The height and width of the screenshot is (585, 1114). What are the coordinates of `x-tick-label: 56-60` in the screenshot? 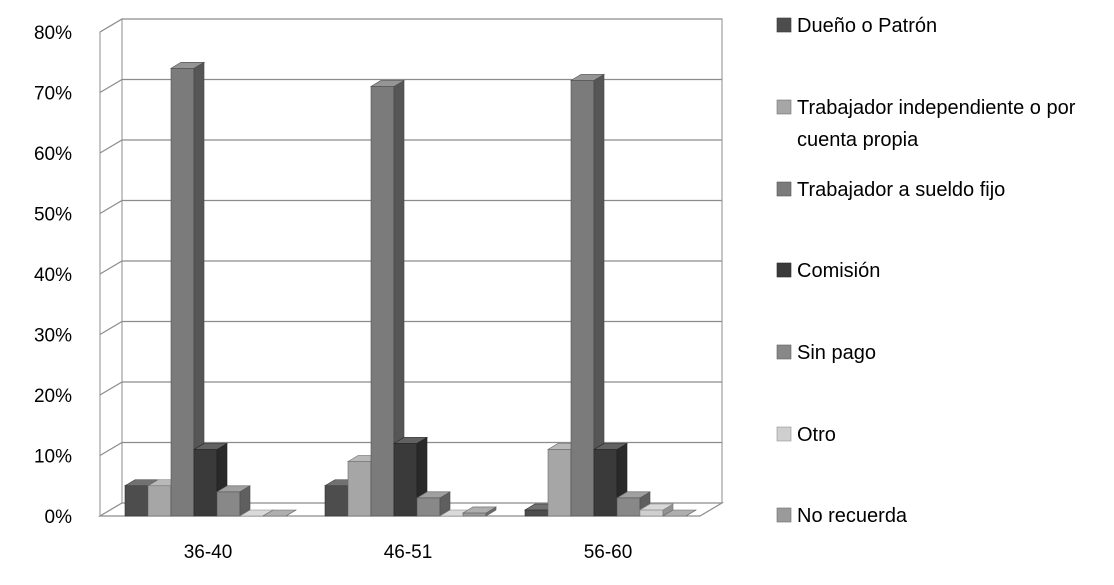 It's located at (608, 552).